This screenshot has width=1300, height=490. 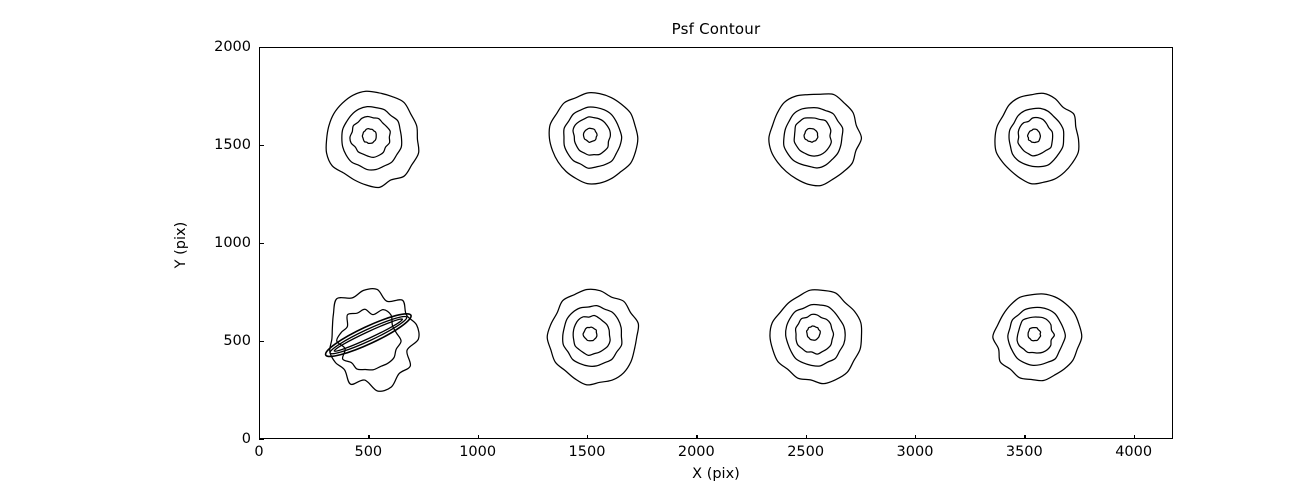 I want to click on y-tick-label: 1500, so click(x=232, y=145).